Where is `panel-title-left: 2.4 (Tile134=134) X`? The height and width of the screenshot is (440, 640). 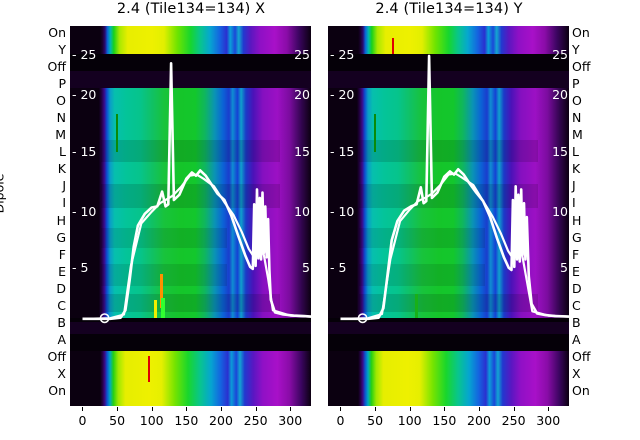
panel-title-left: 2.4 (Tile134=134) X is located at coordinates (191, 9).